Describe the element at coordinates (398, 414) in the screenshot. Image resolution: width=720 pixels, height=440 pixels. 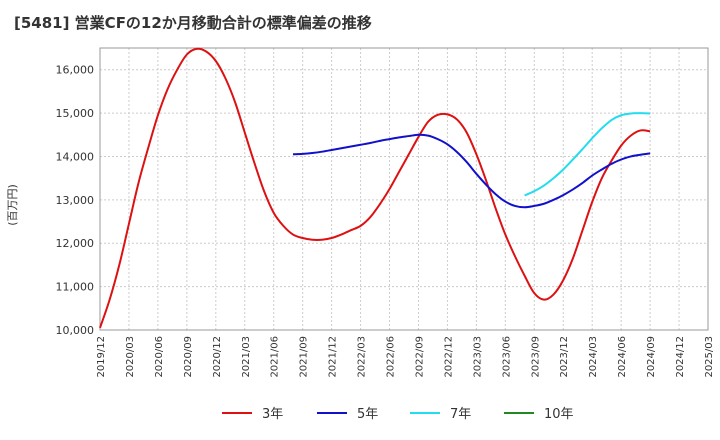
I see `legend: 3年 5年 7年 10年` at that location.